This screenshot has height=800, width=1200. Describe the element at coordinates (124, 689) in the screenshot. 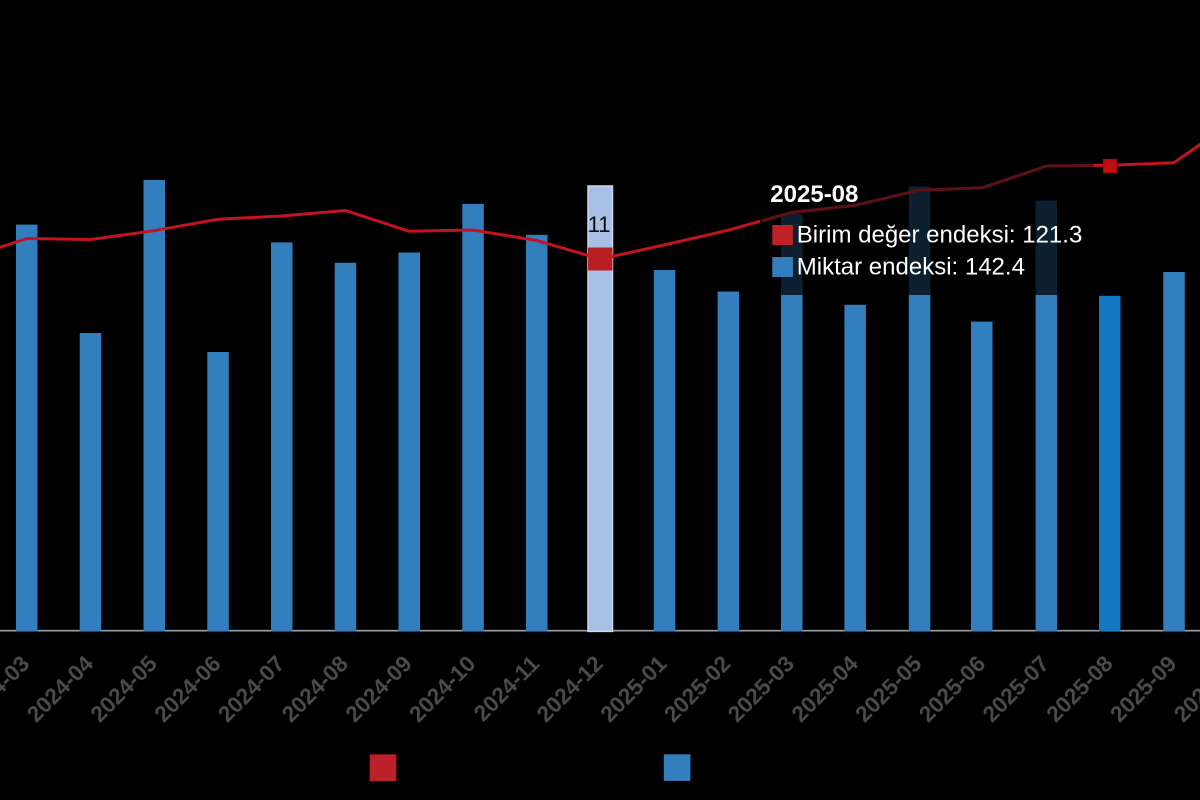

I see `svg-text: 2024-05` at that location.